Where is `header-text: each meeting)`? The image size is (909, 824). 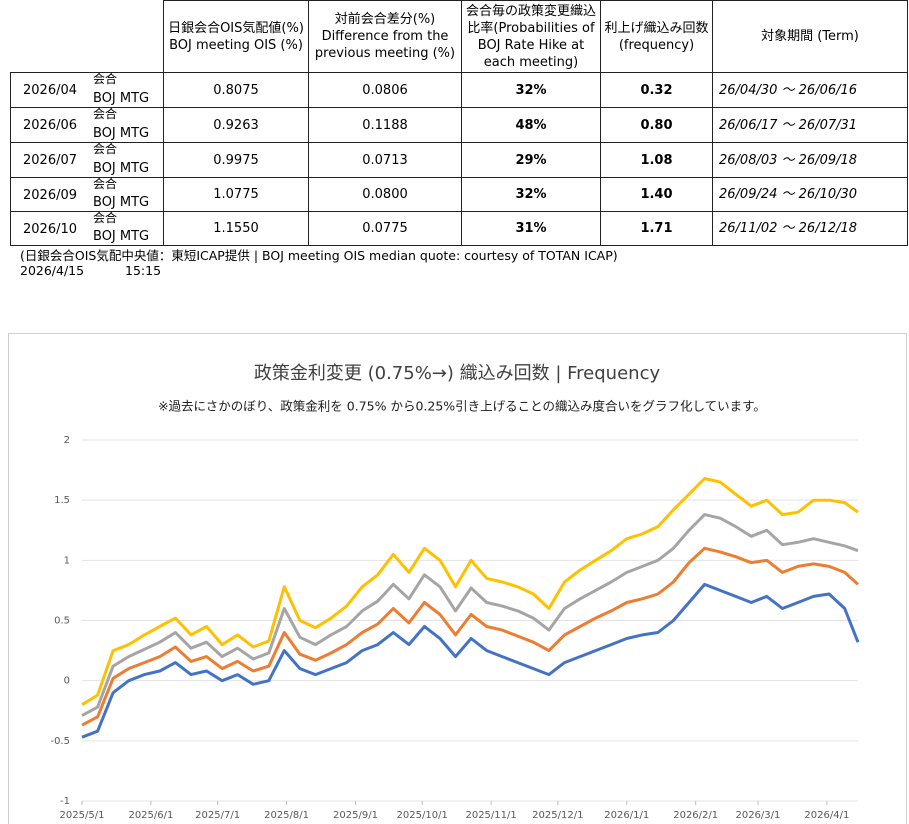 header-text: each meeting) is located at coordinates (531, 62).